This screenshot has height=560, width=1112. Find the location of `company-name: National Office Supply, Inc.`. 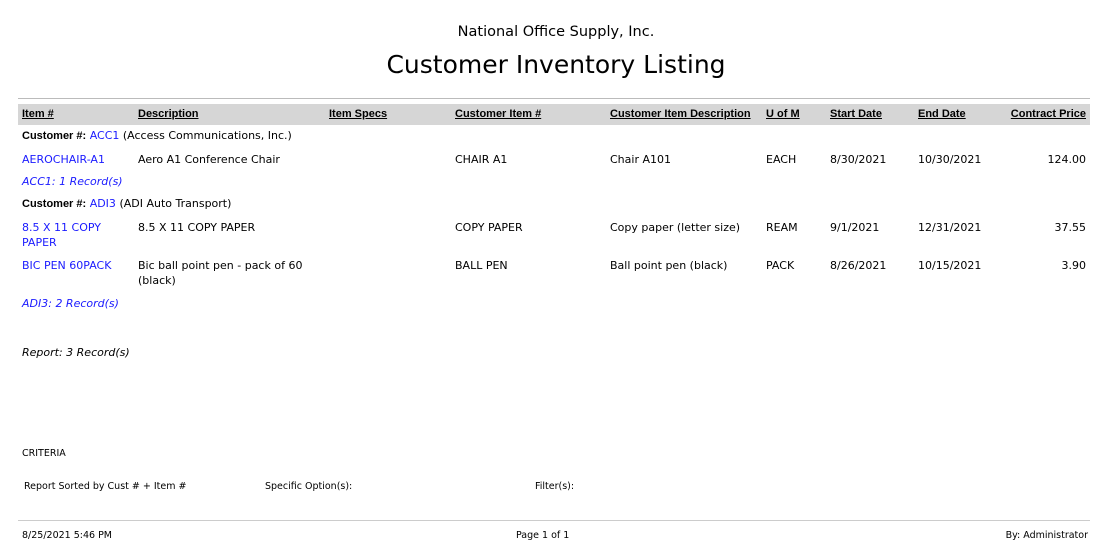

company-name: National Office Supply, Inc. is located at coordinates (556, 32).